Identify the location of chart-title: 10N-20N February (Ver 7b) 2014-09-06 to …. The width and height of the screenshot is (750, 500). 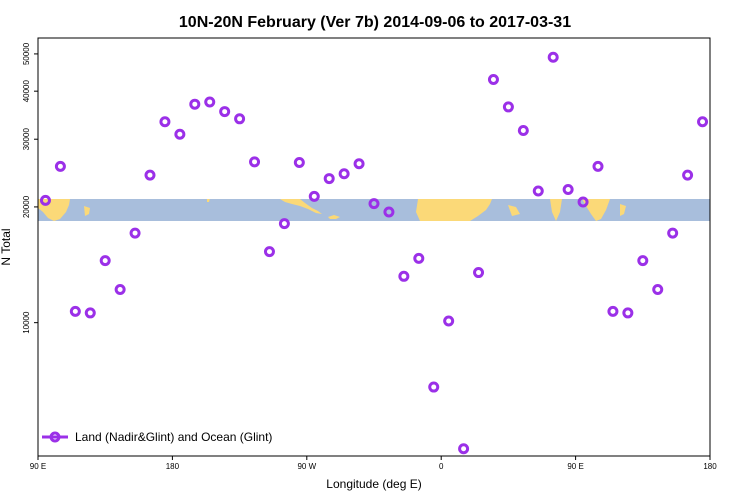
(375, 22).